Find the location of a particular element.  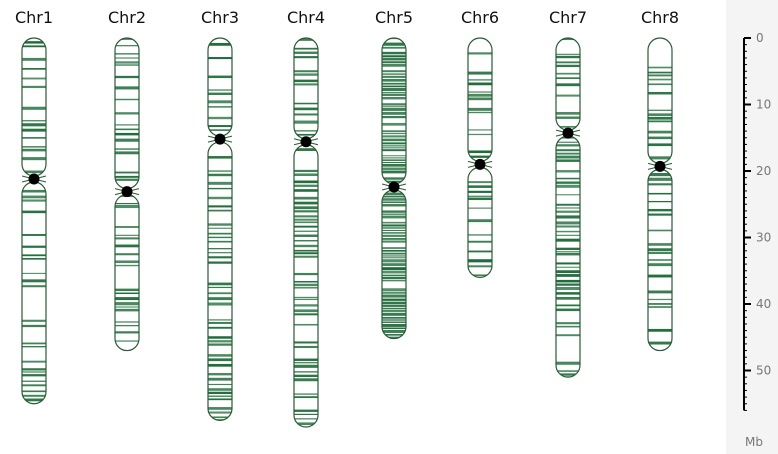

chromosome-chr1: Chr1 is located at coordinates (34, 206).